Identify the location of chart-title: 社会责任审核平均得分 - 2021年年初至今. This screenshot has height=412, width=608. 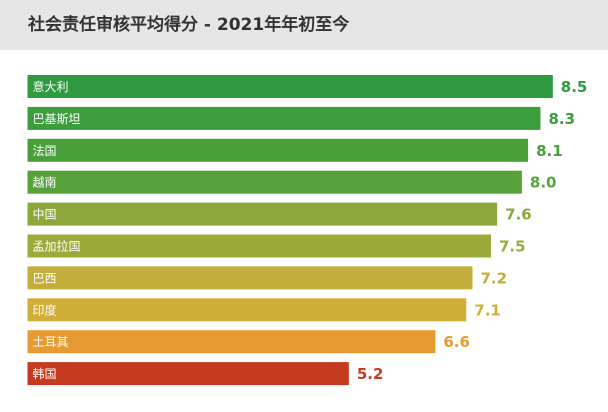
(188, 24).